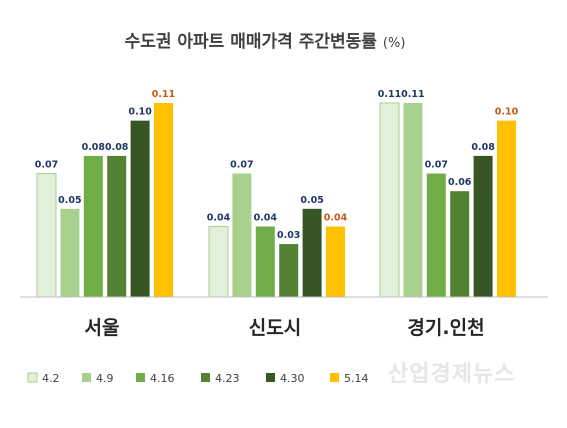  What do you see at coordinates (445, 328) in the screenshot?
I see `category-label: 경기.인천` at bounding box center [445, 328].